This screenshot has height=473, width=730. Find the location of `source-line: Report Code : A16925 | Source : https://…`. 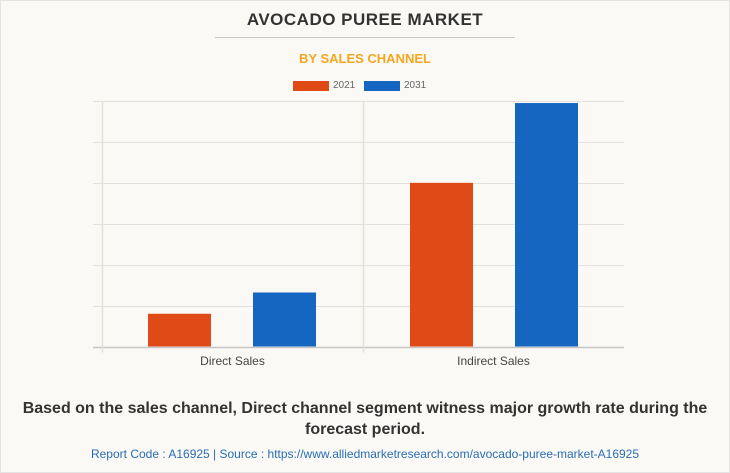

source-line: Report Code : A16925 | Source : https://… is located at coordinates (365, 454).